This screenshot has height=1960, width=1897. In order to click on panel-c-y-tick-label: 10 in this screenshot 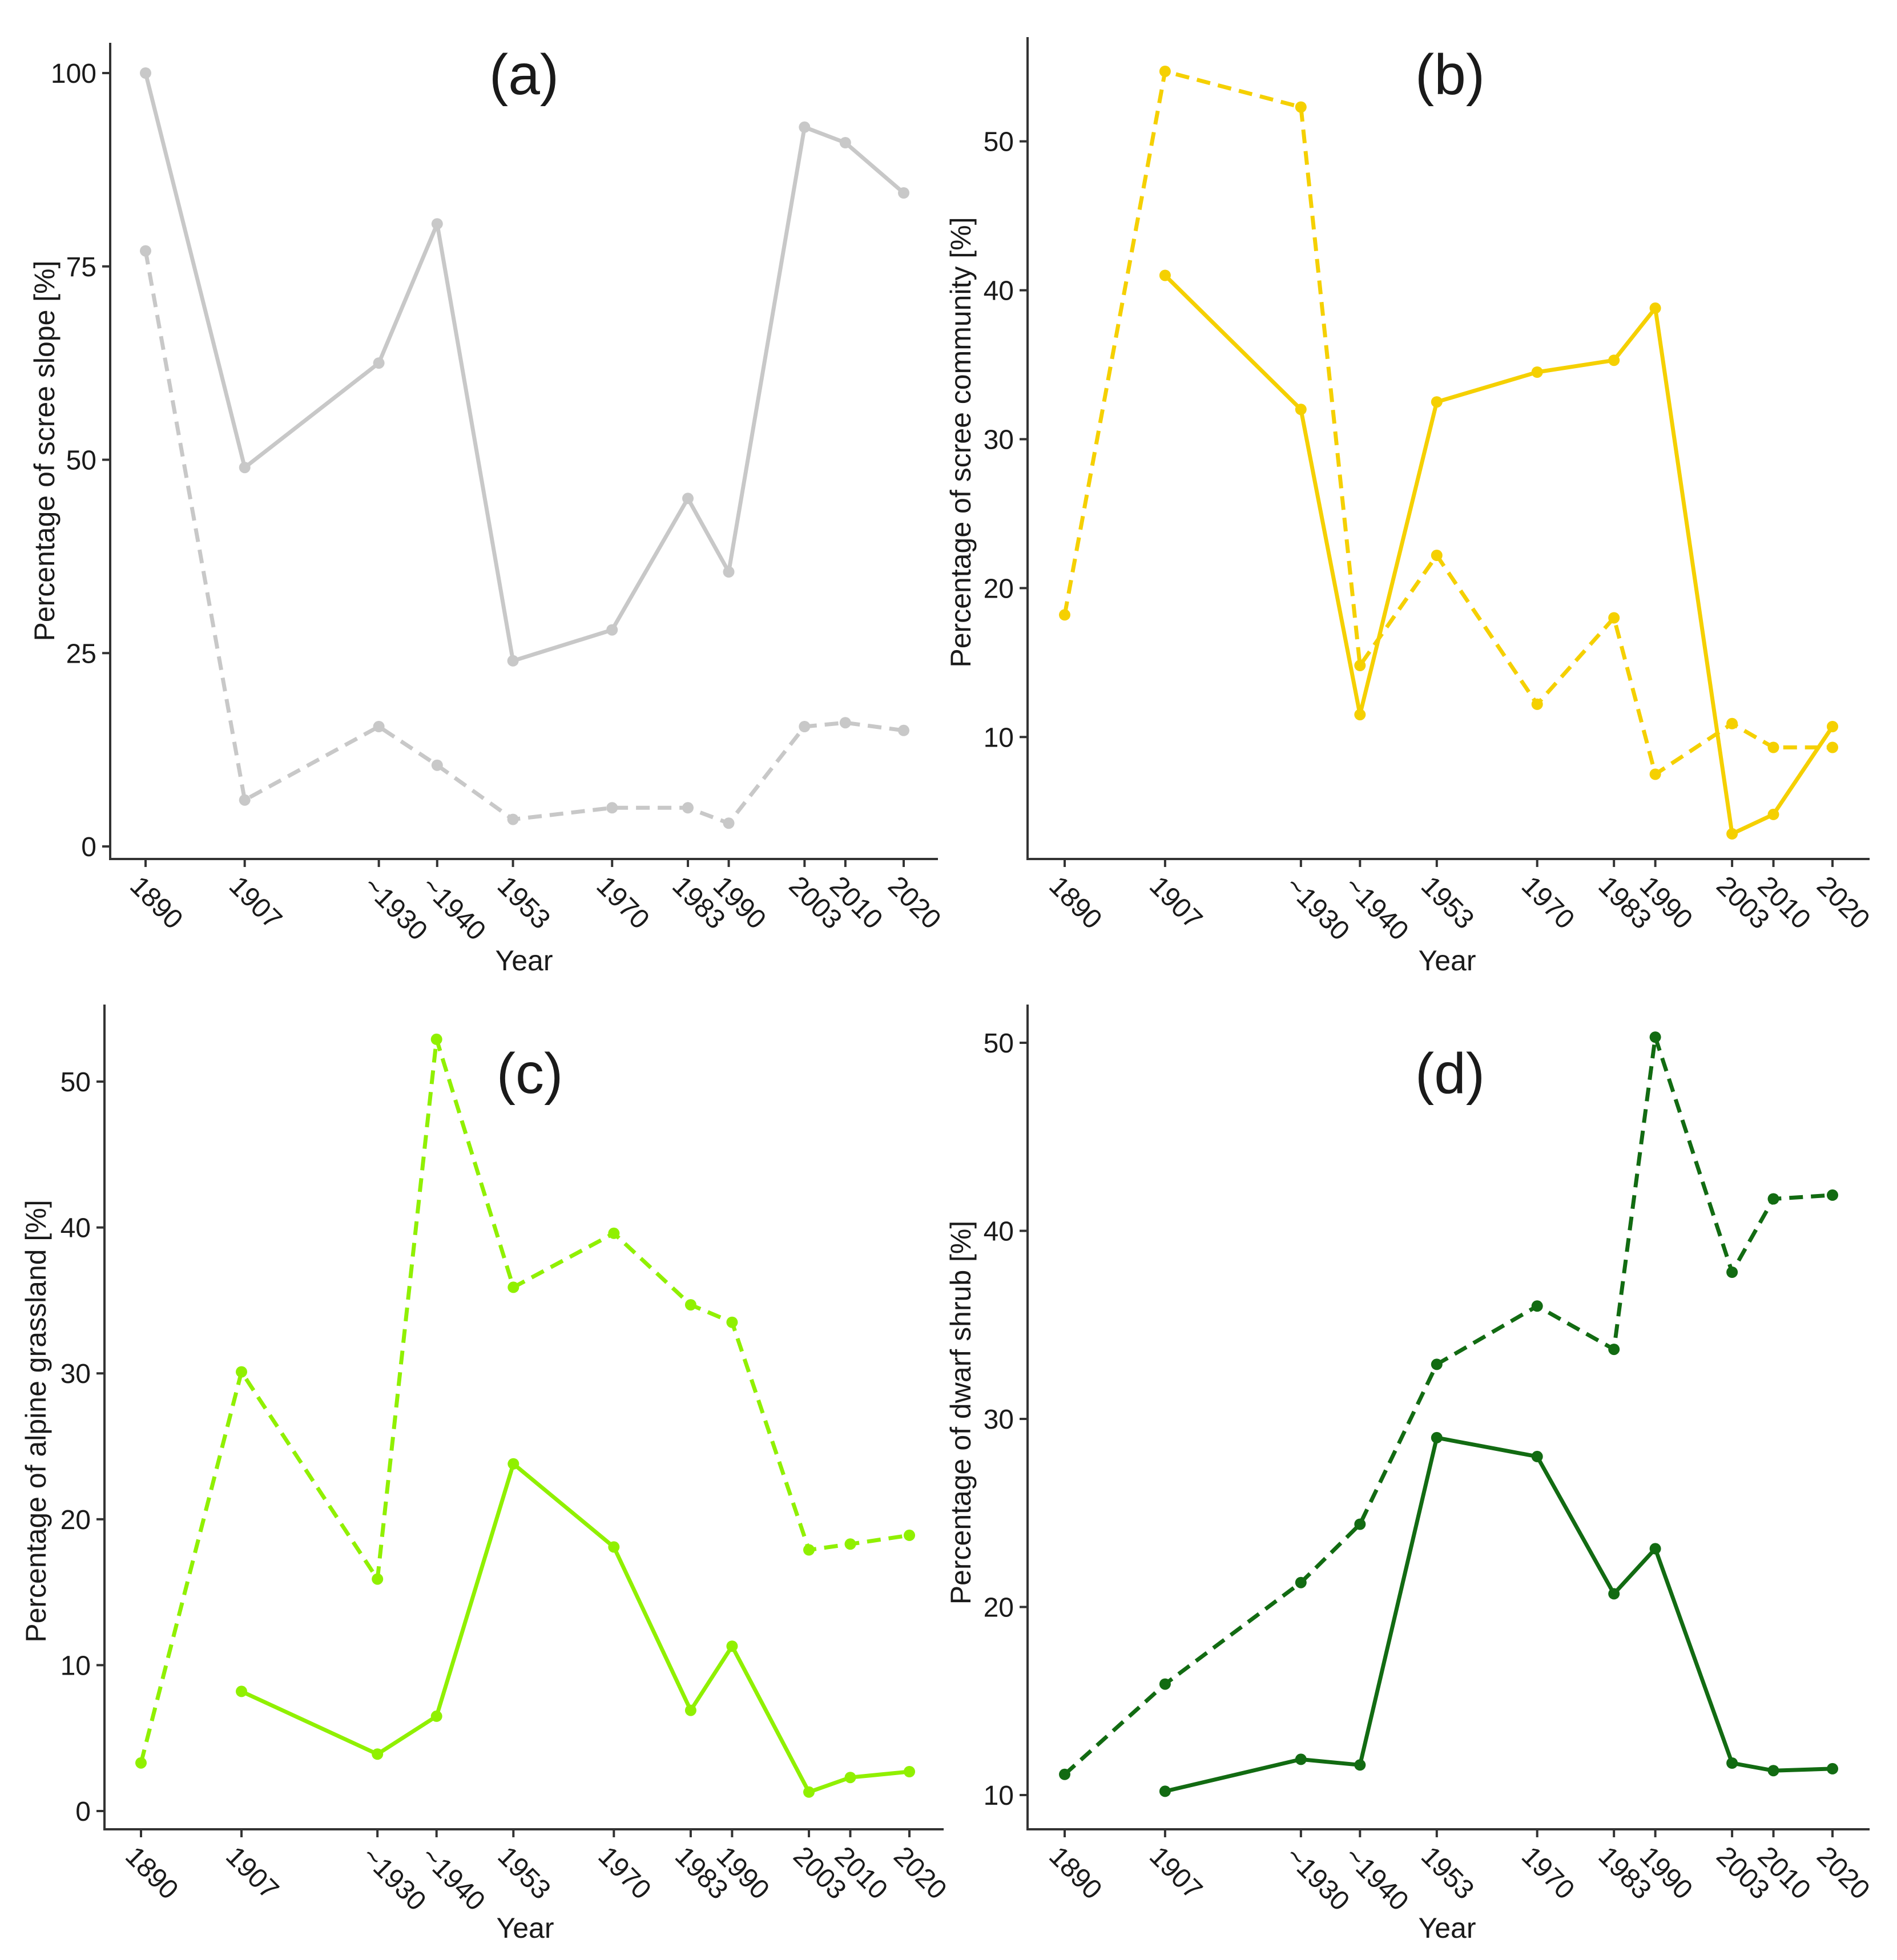, I will do `click(76, 1666)`.